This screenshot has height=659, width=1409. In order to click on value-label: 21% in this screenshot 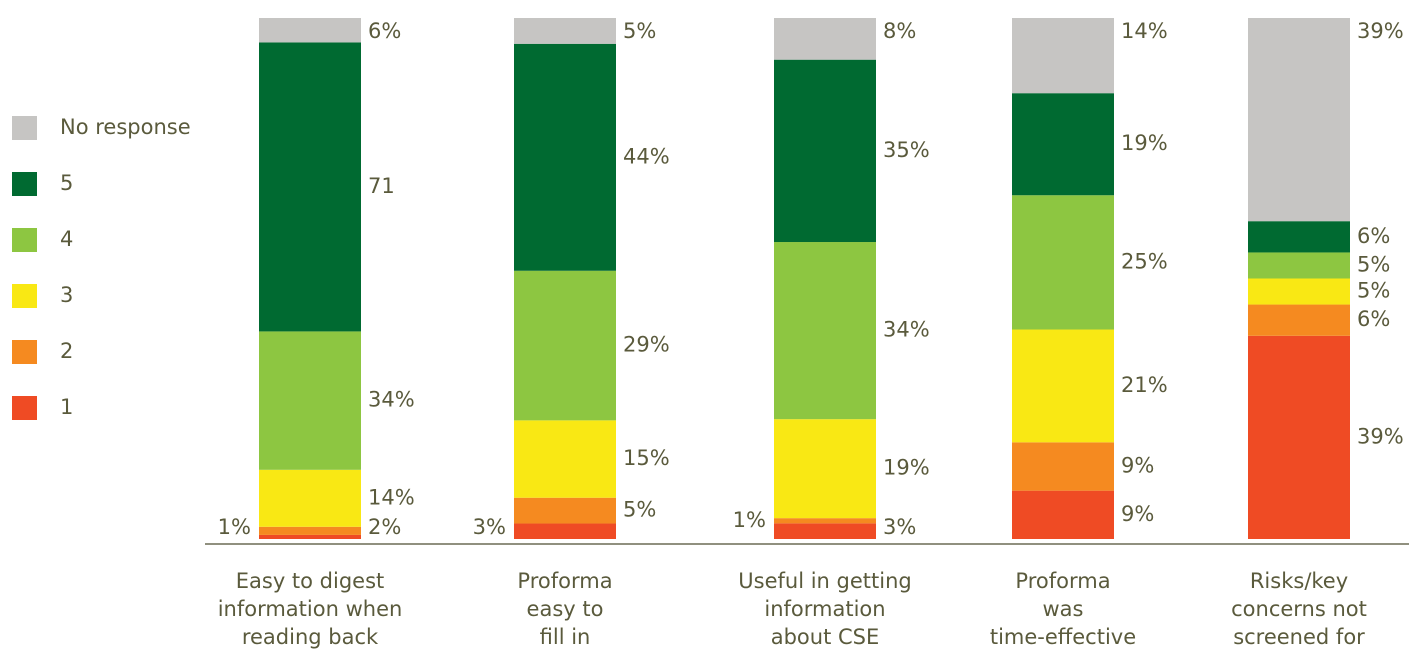, I will do `click(1144, 385)`.